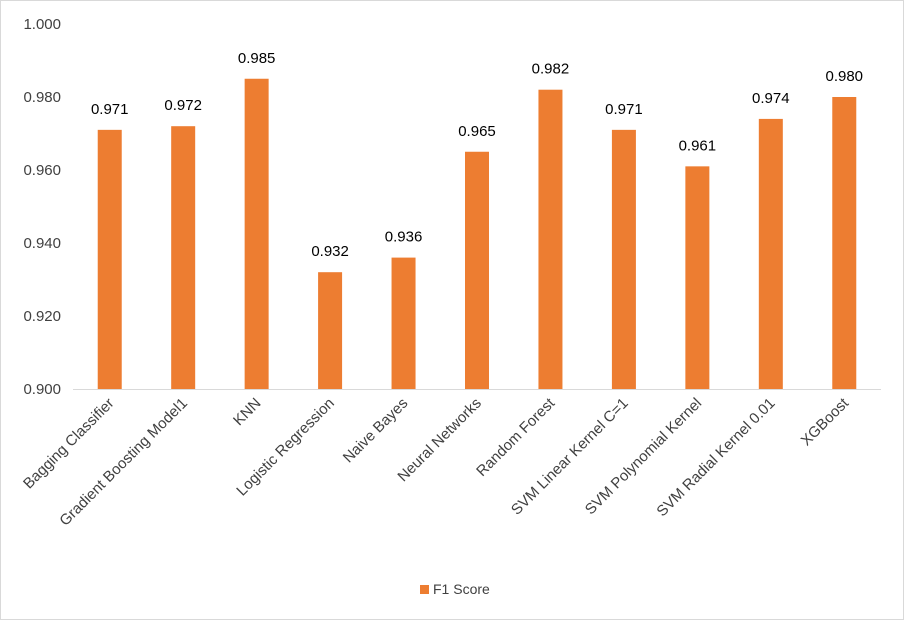 The image size is (904, 621). What do you see at coordinates (698, 145) in the screenshot?
I see `data-label: 0.961` at bounding box center [698, 145].